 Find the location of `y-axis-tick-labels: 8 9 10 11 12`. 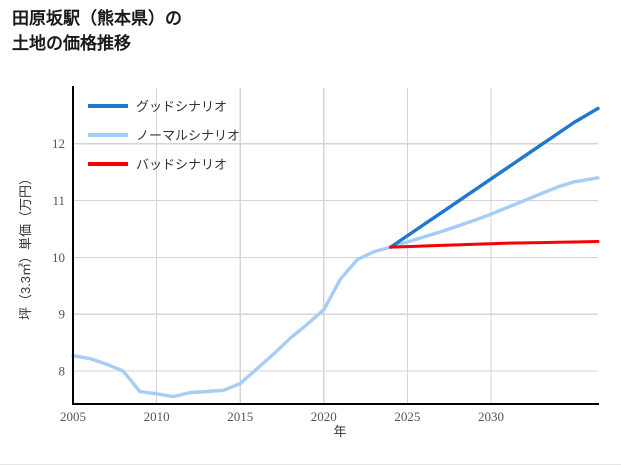

y-axis-tick-labels: 8 9 10 11 12 is located at coordinates (58, 257).